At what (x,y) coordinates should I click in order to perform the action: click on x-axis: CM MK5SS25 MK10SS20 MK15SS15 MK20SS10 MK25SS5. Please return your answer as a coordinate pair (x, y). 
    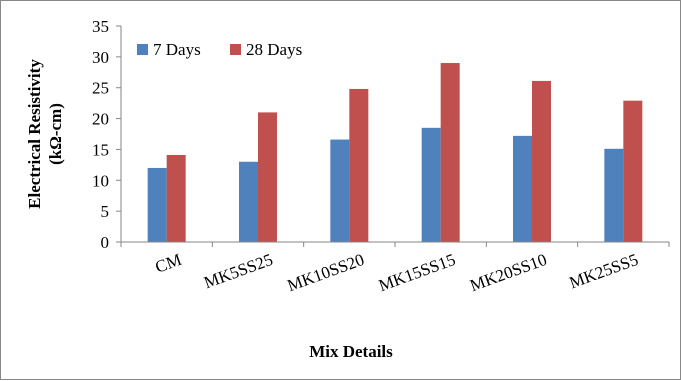
    Looking at the image, I should click on (395, 268).